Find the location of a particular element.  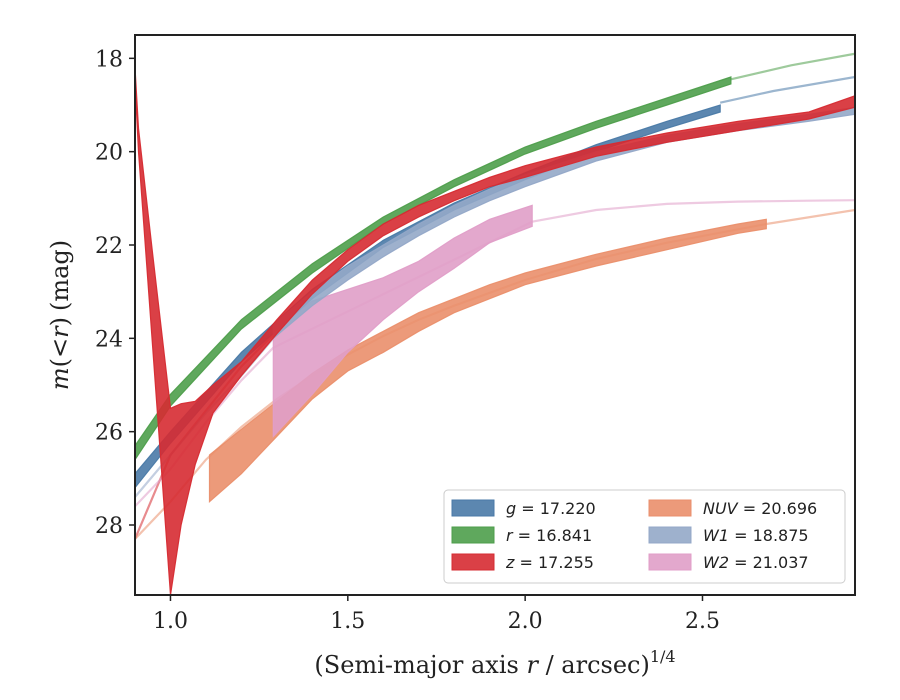

y-axis-label: m(<r) (mag) is located at coordinates (60, 315).